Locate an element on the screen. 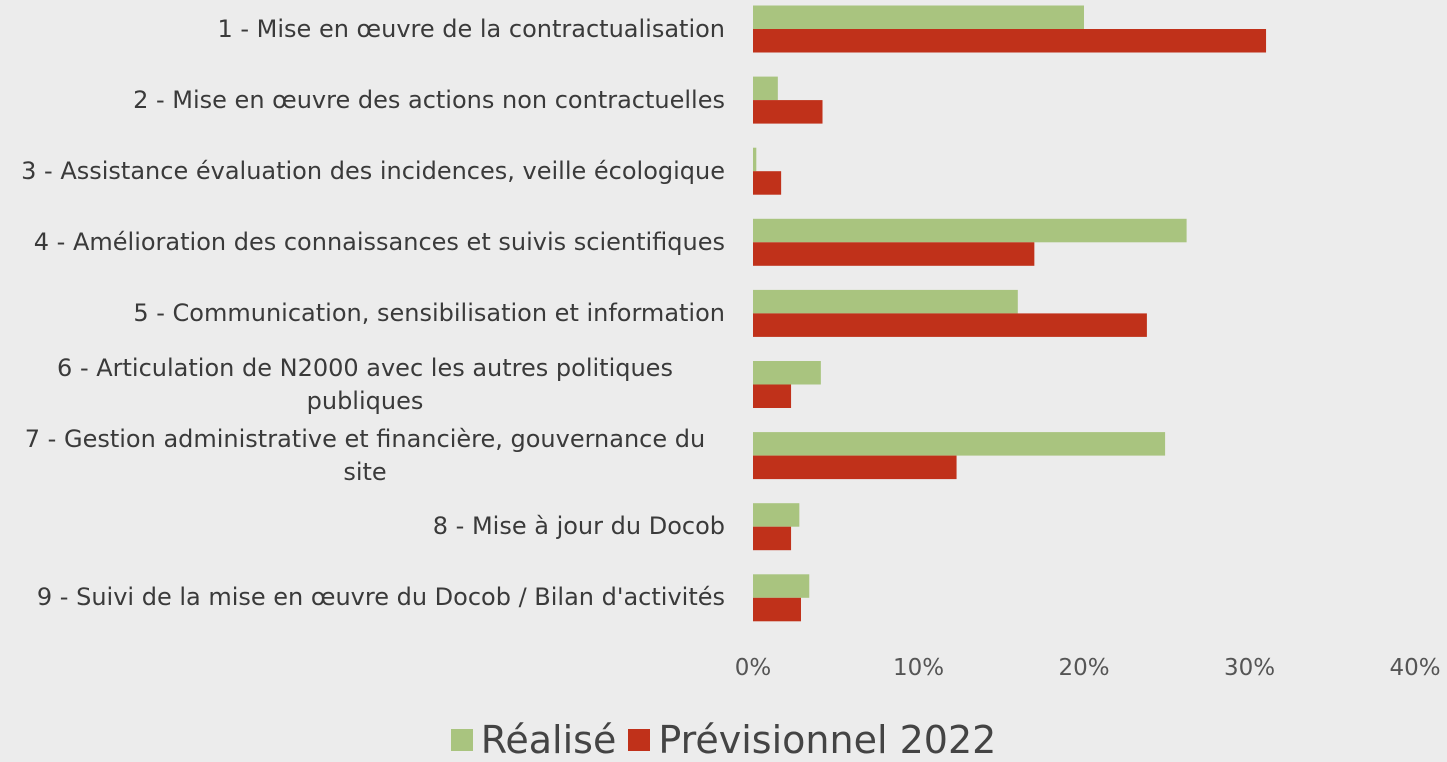  x-tick-label: 0% is located at coordinates (753, 668).